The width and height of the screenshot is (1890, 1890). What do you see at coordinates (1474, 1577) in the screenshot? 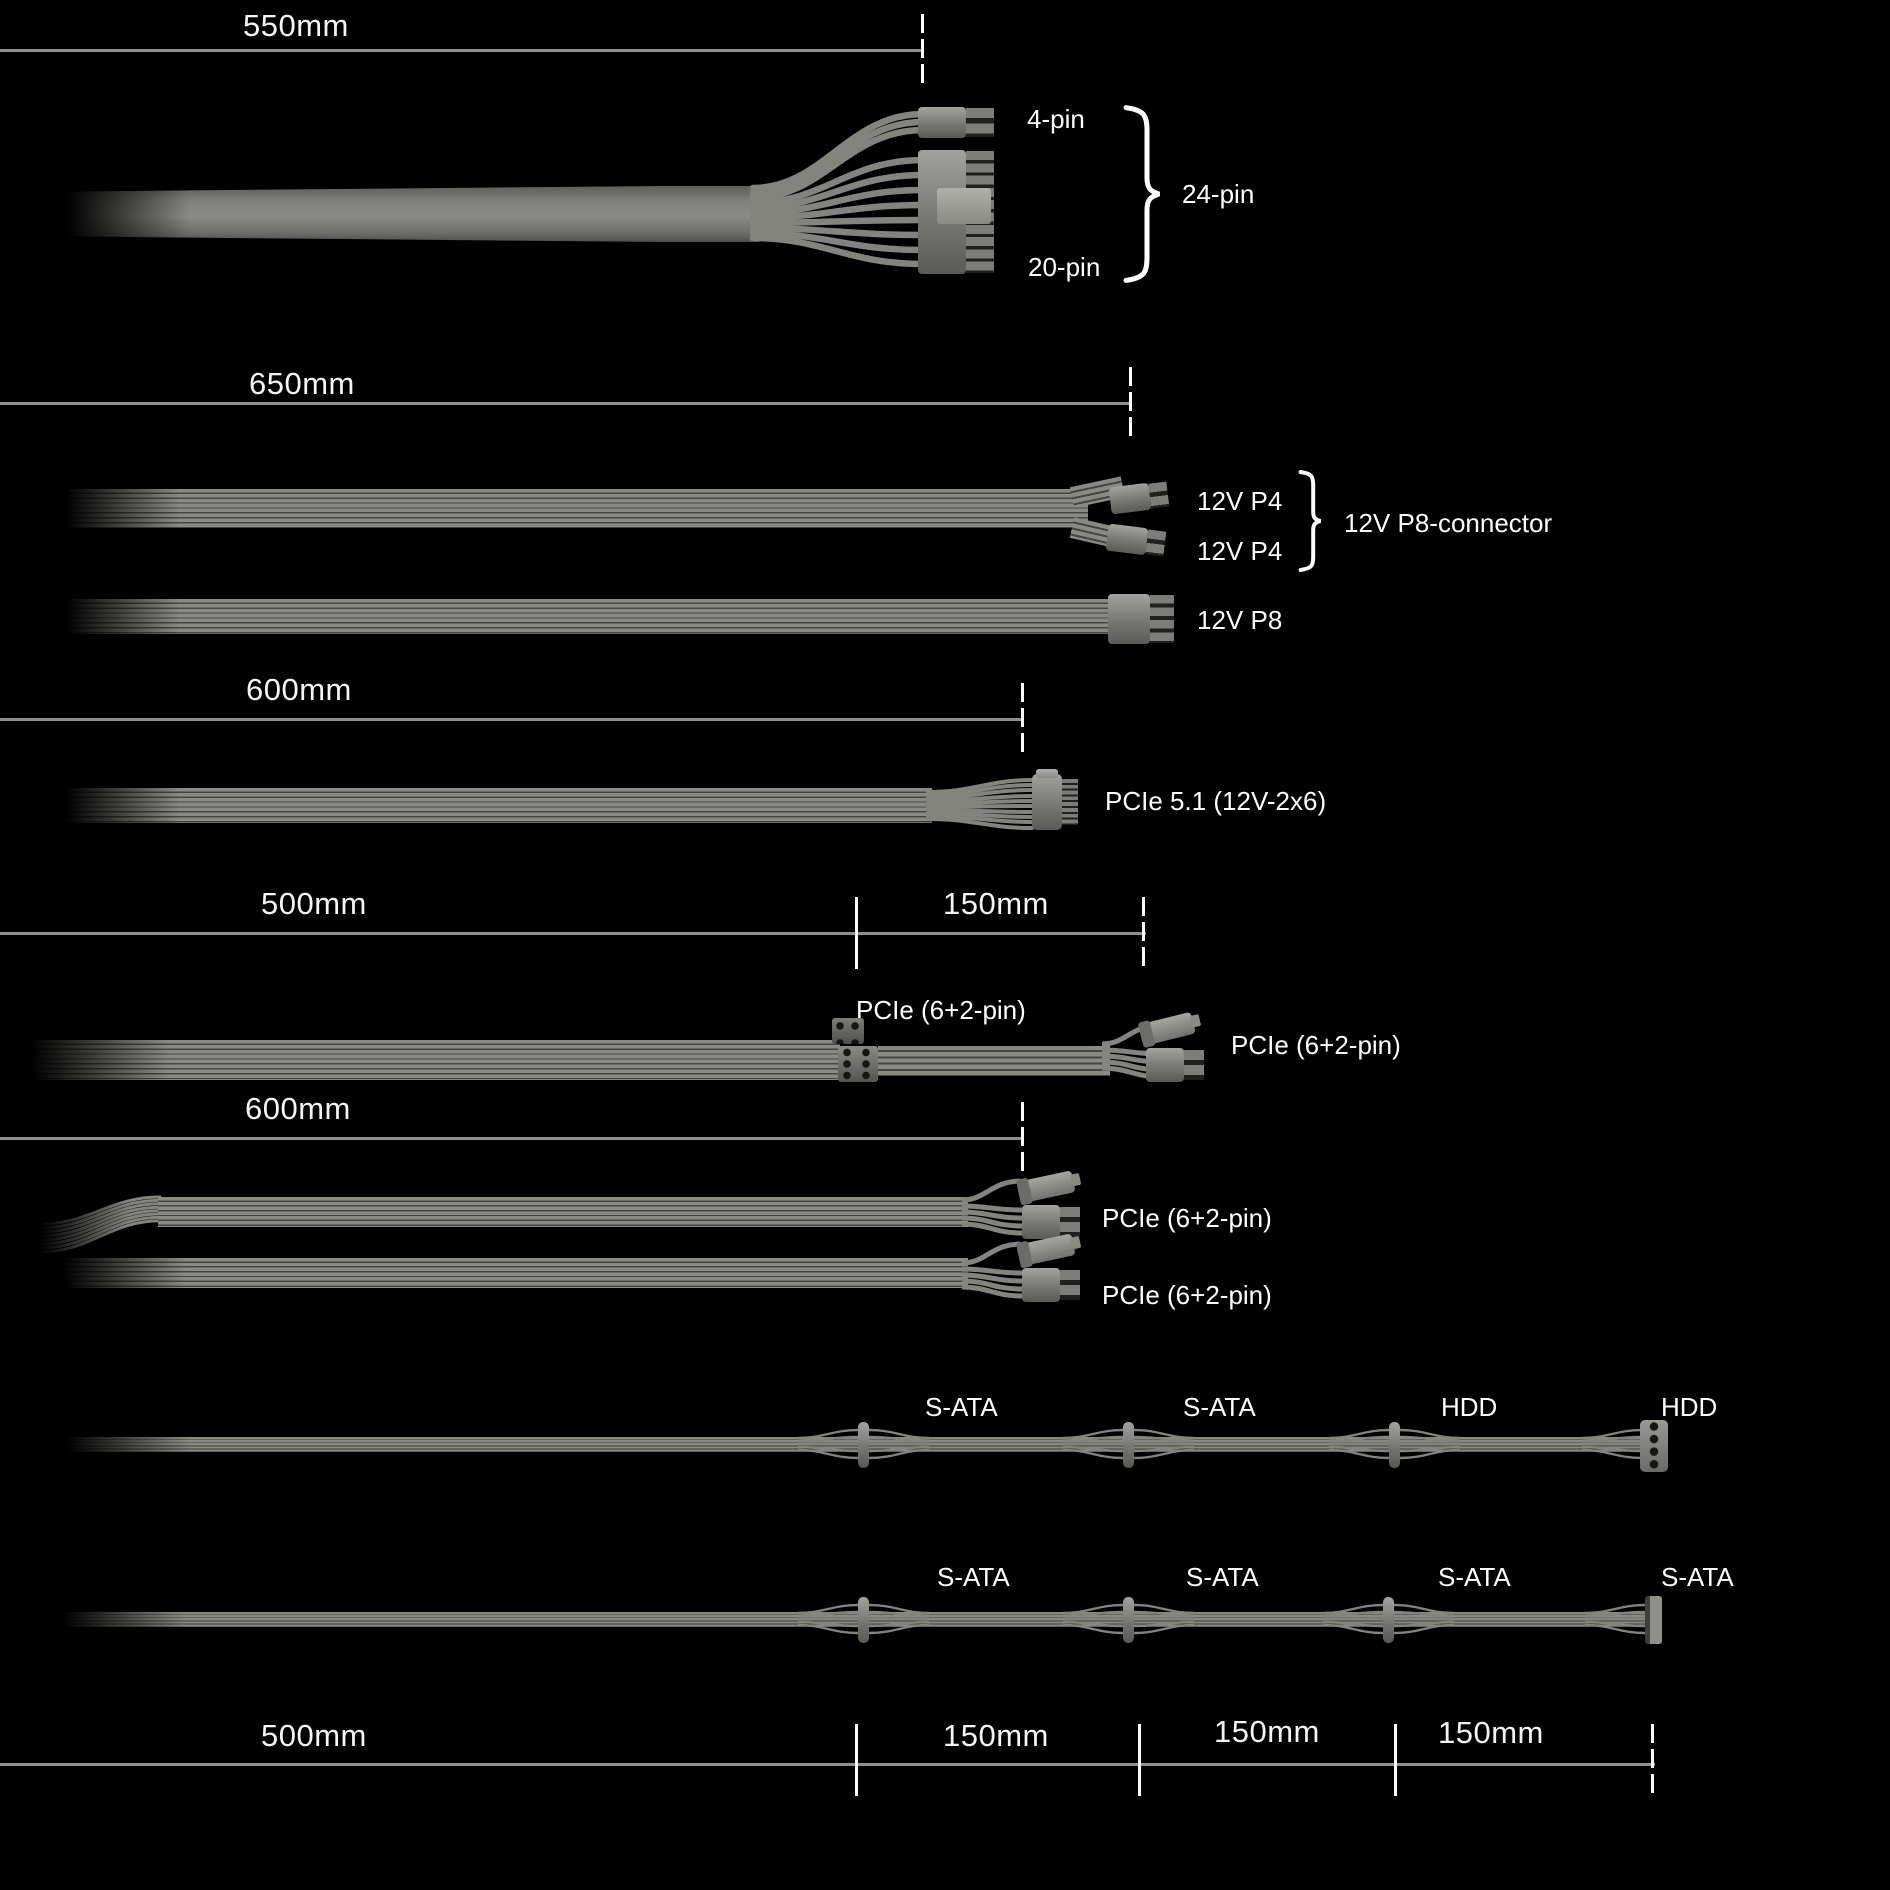
I see `connector-label-sata-3: S-ATA` at bounding box center [1474, 1577].